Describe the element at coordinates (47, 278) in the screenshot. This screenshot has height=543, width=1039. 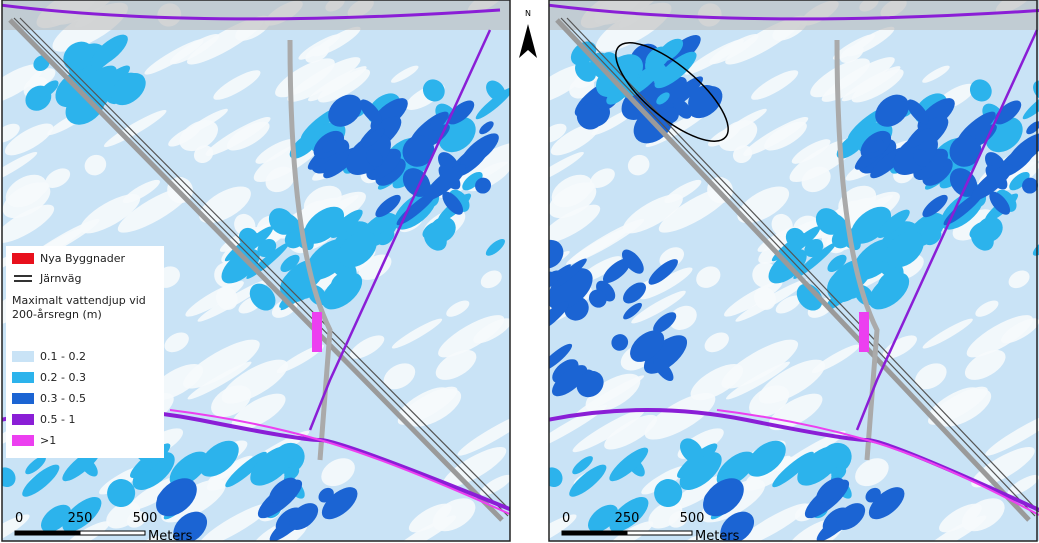
I see `legend-item: Järnväg` at that location.